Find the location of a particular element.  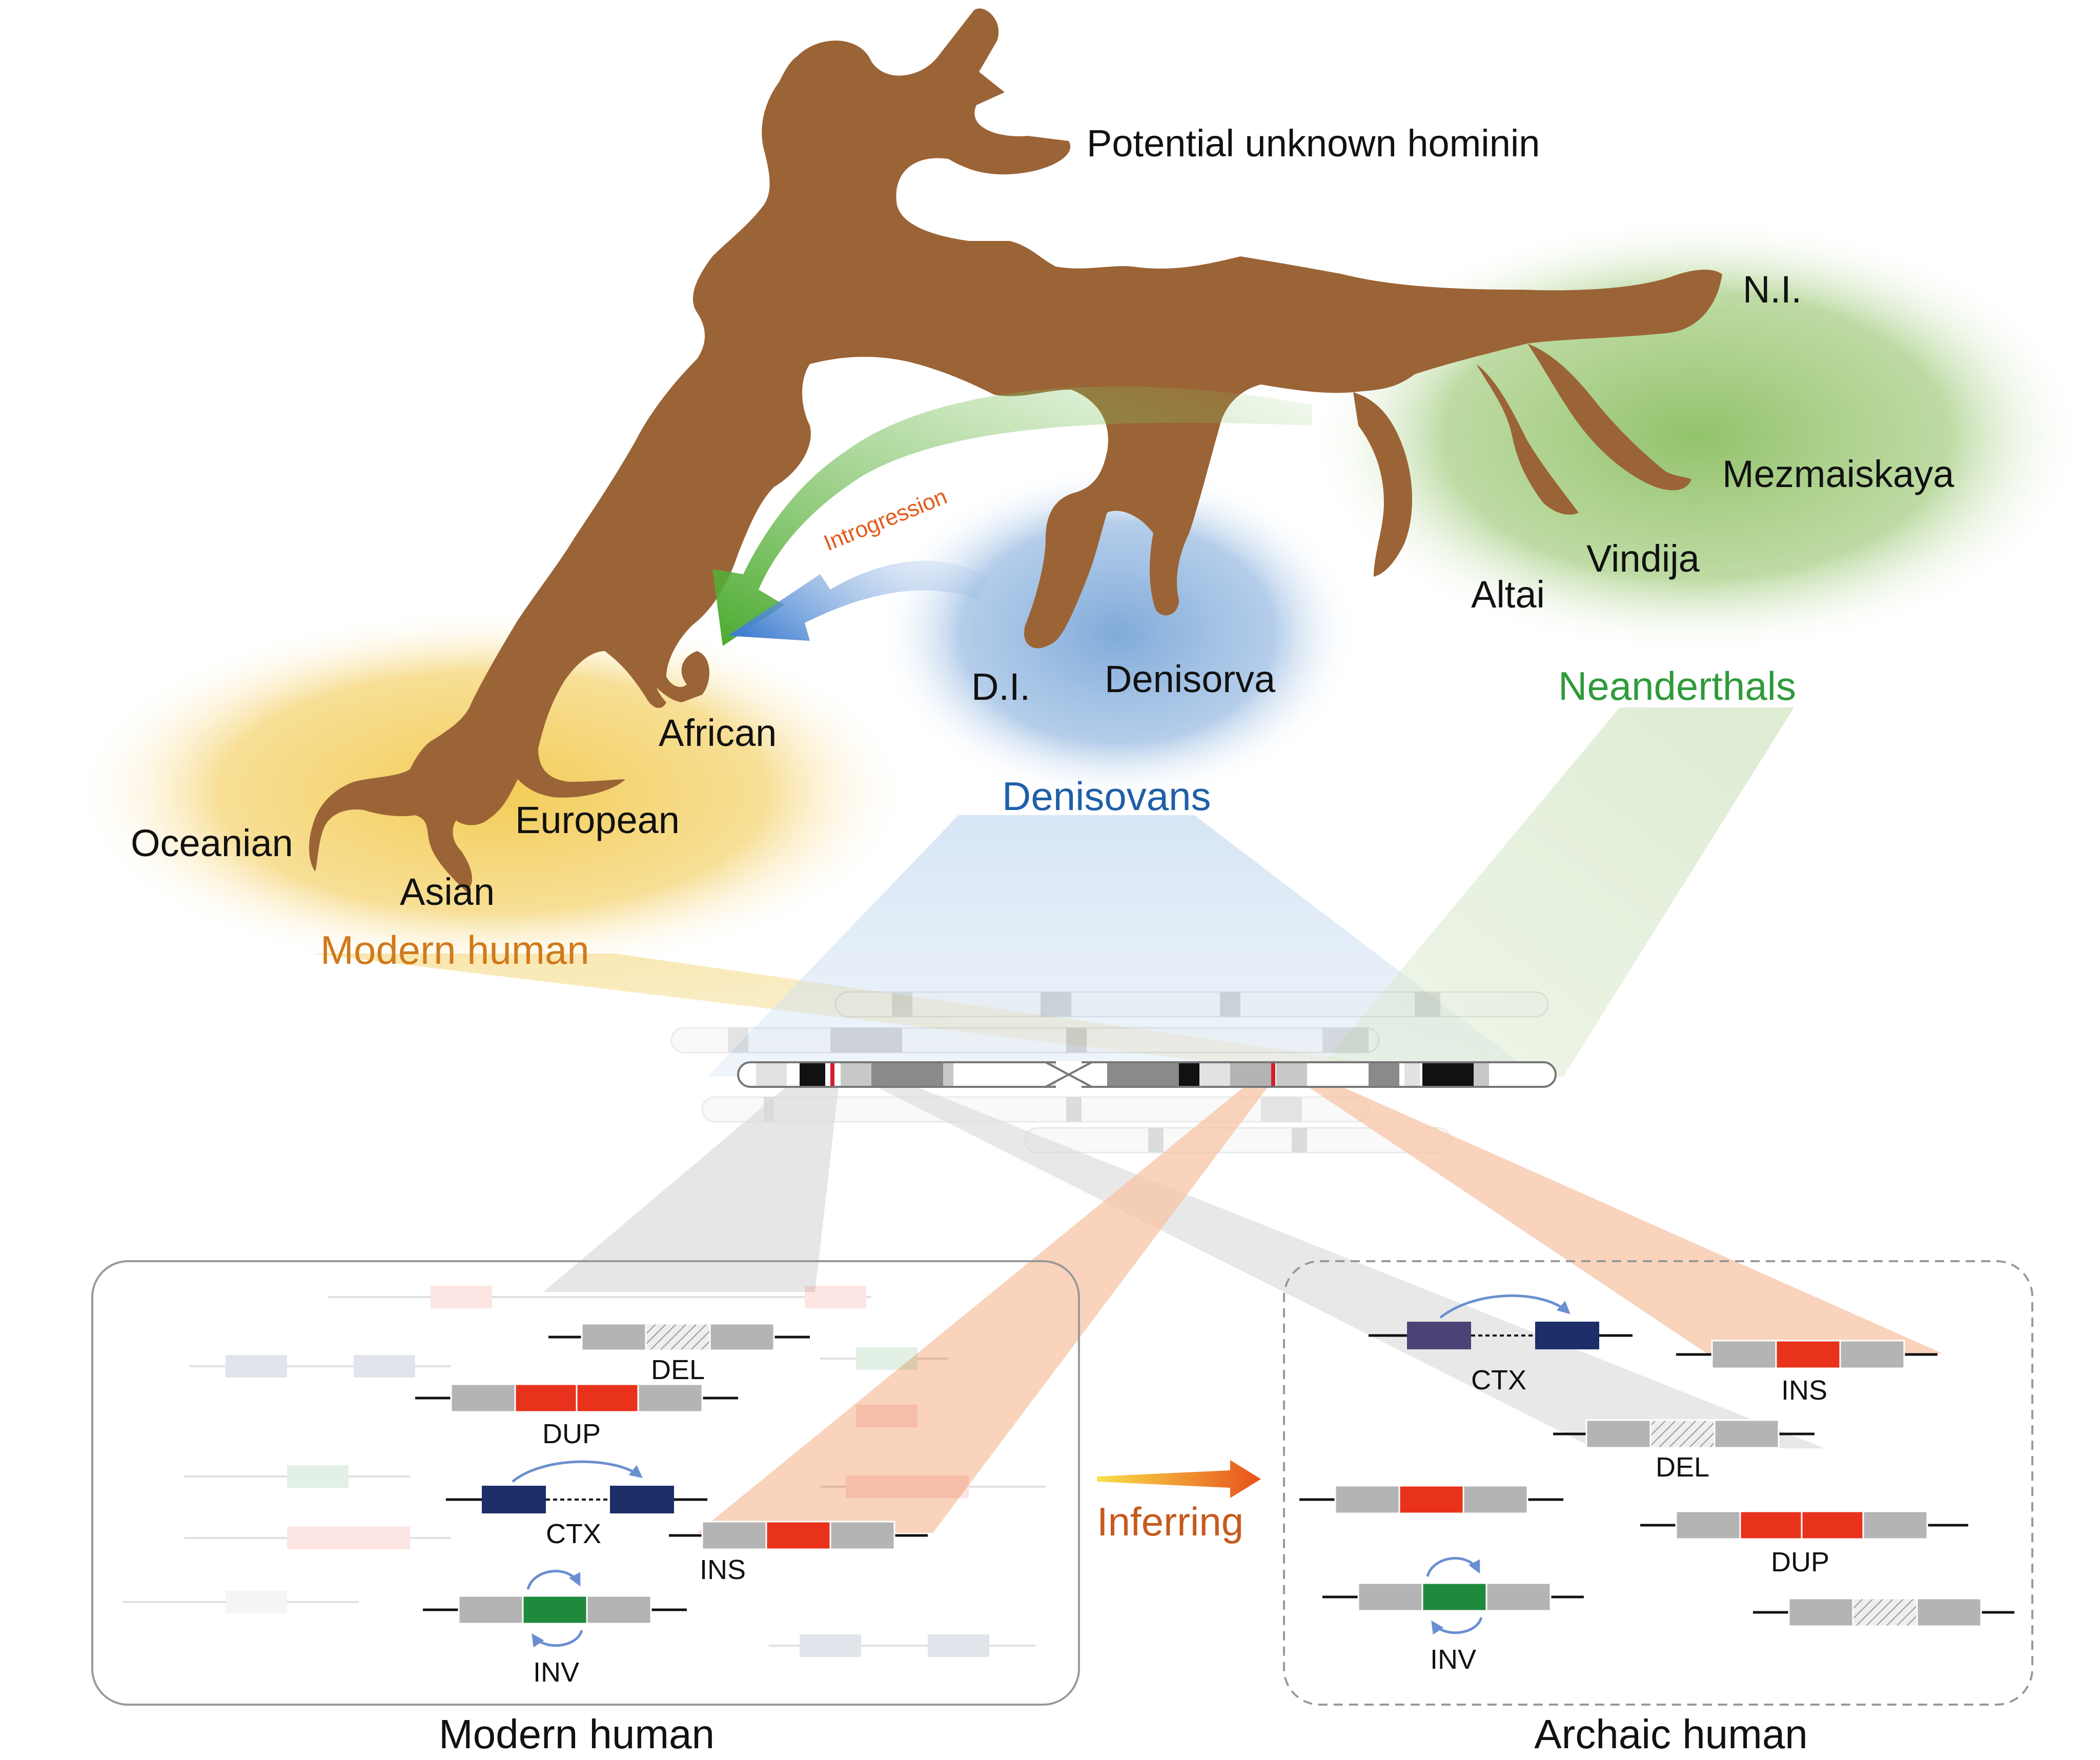

introgression-arrow-denisovan is located at coordinates (858, 601).